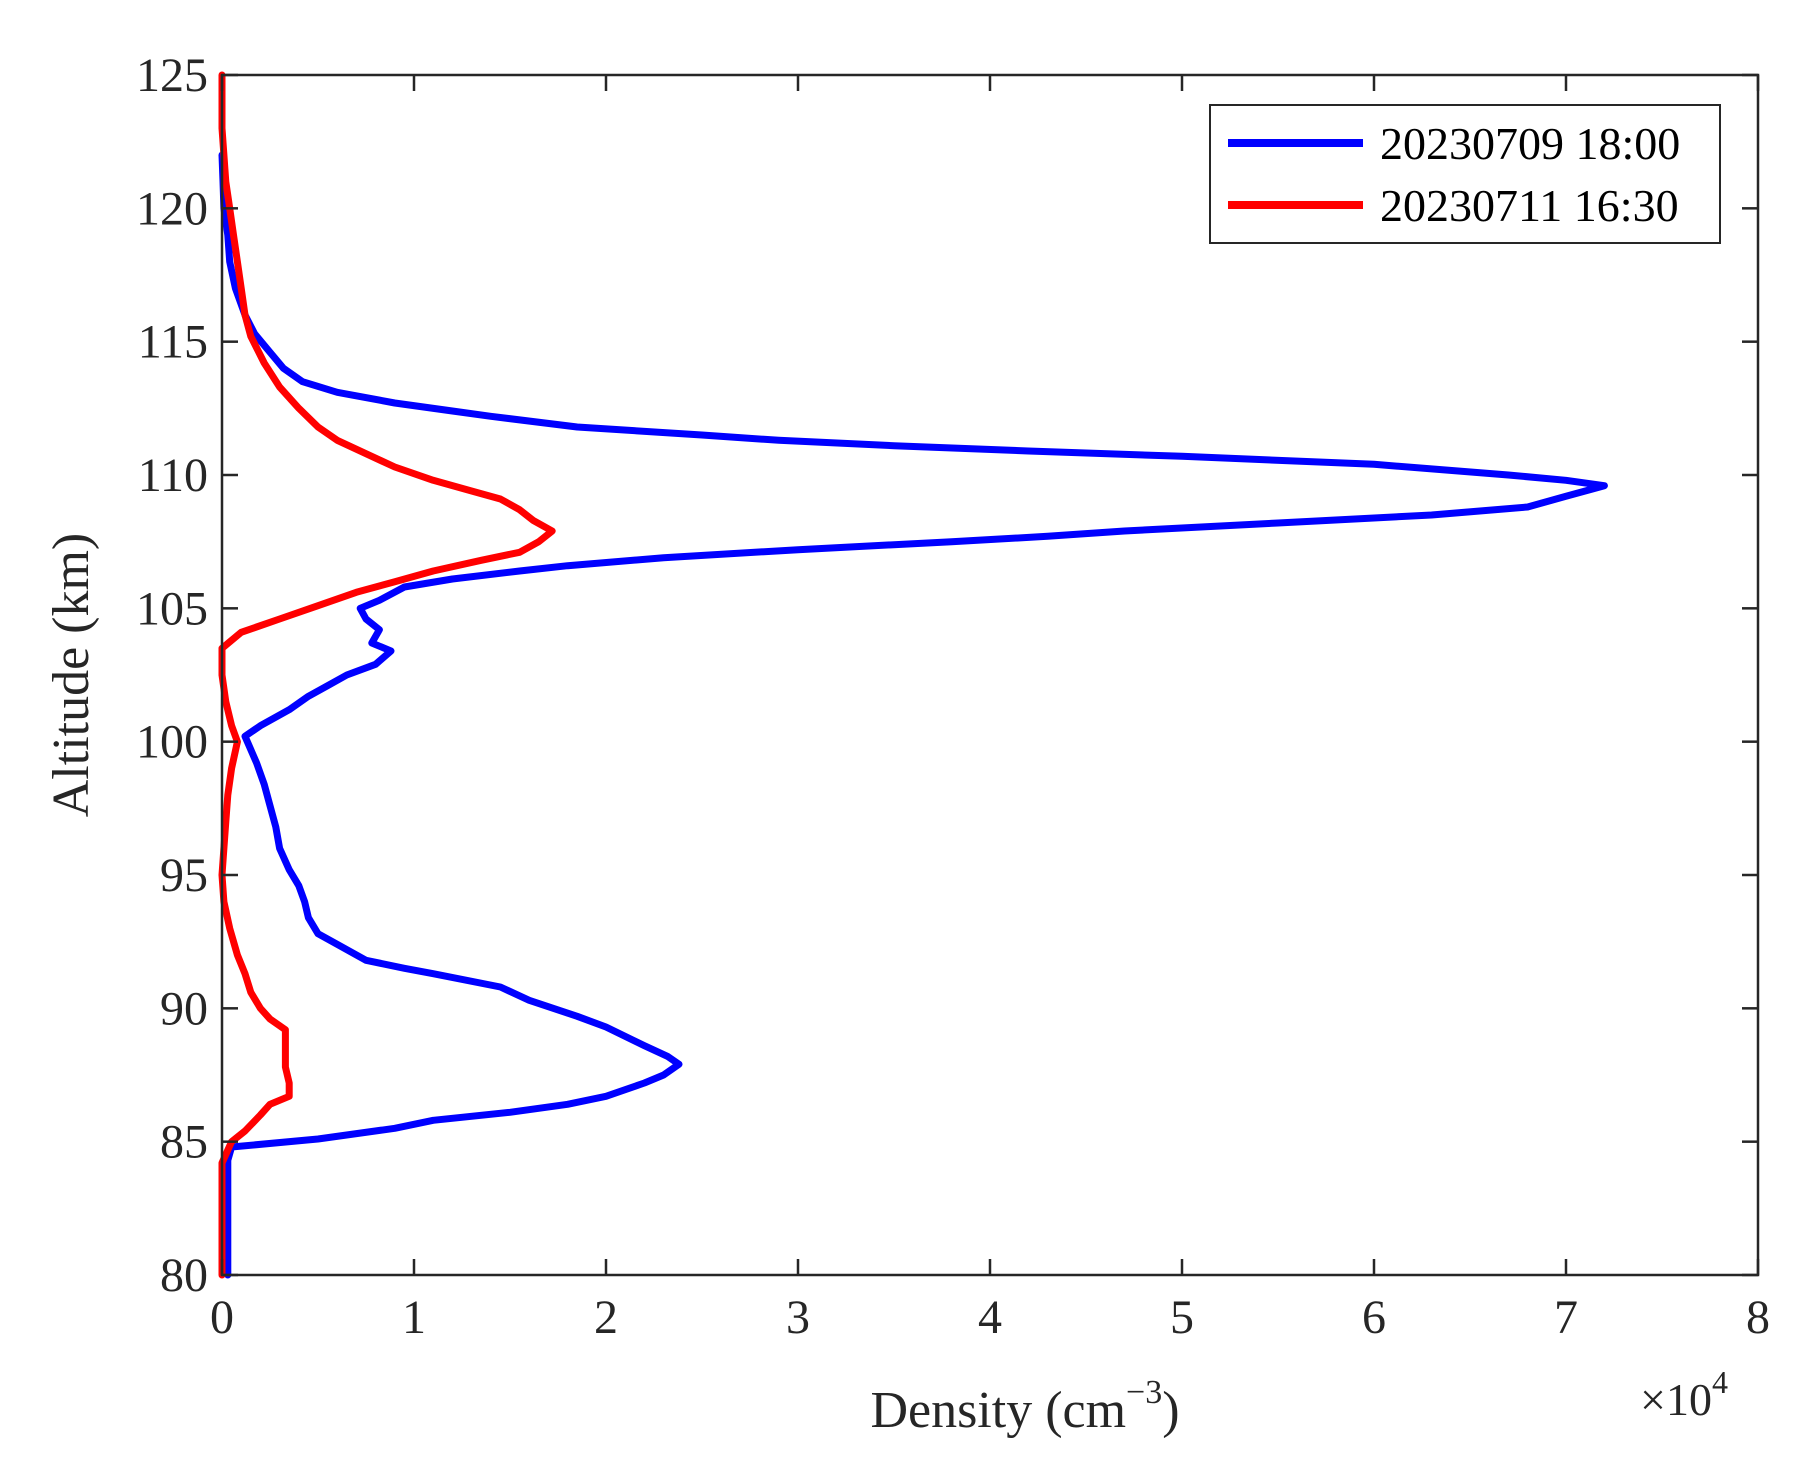  I want to click on y-tick-label: 90, so click(184, 1008).